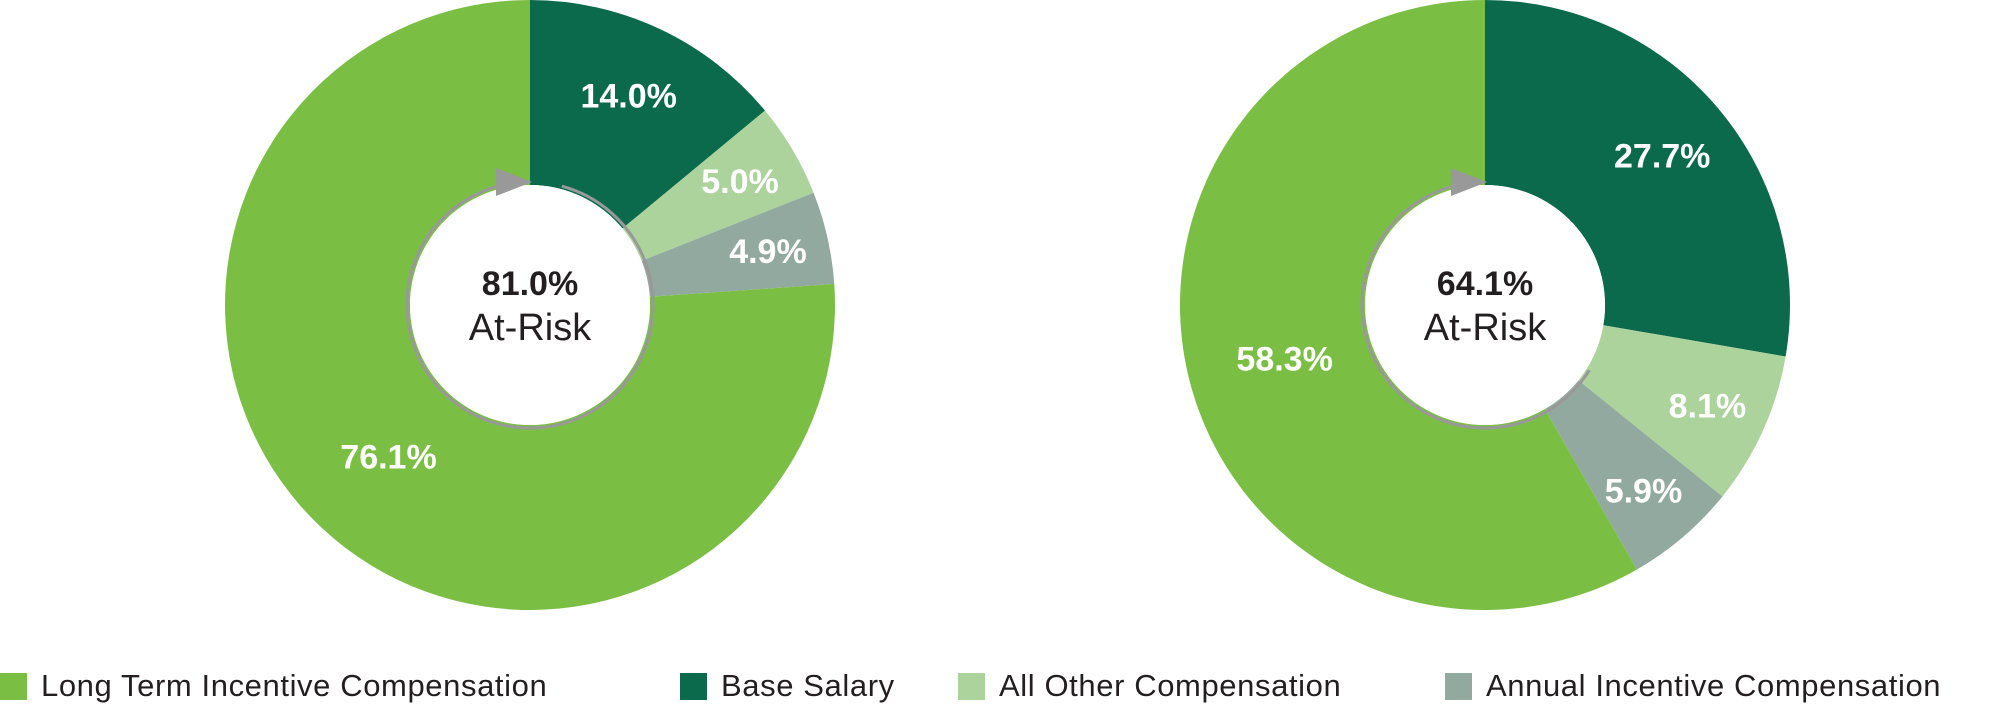  What do you see at coordinates (808, 685) in the screenshot?
I see `legend-label-base-salary: Base Salary` at bounding box center [808, 685].